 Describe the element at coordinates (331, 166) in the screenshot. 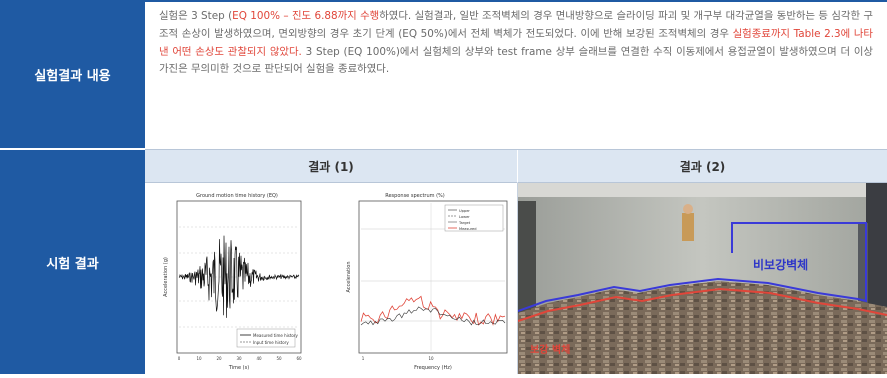

I see `column-header-result-1: 결과 (1)` at that location.